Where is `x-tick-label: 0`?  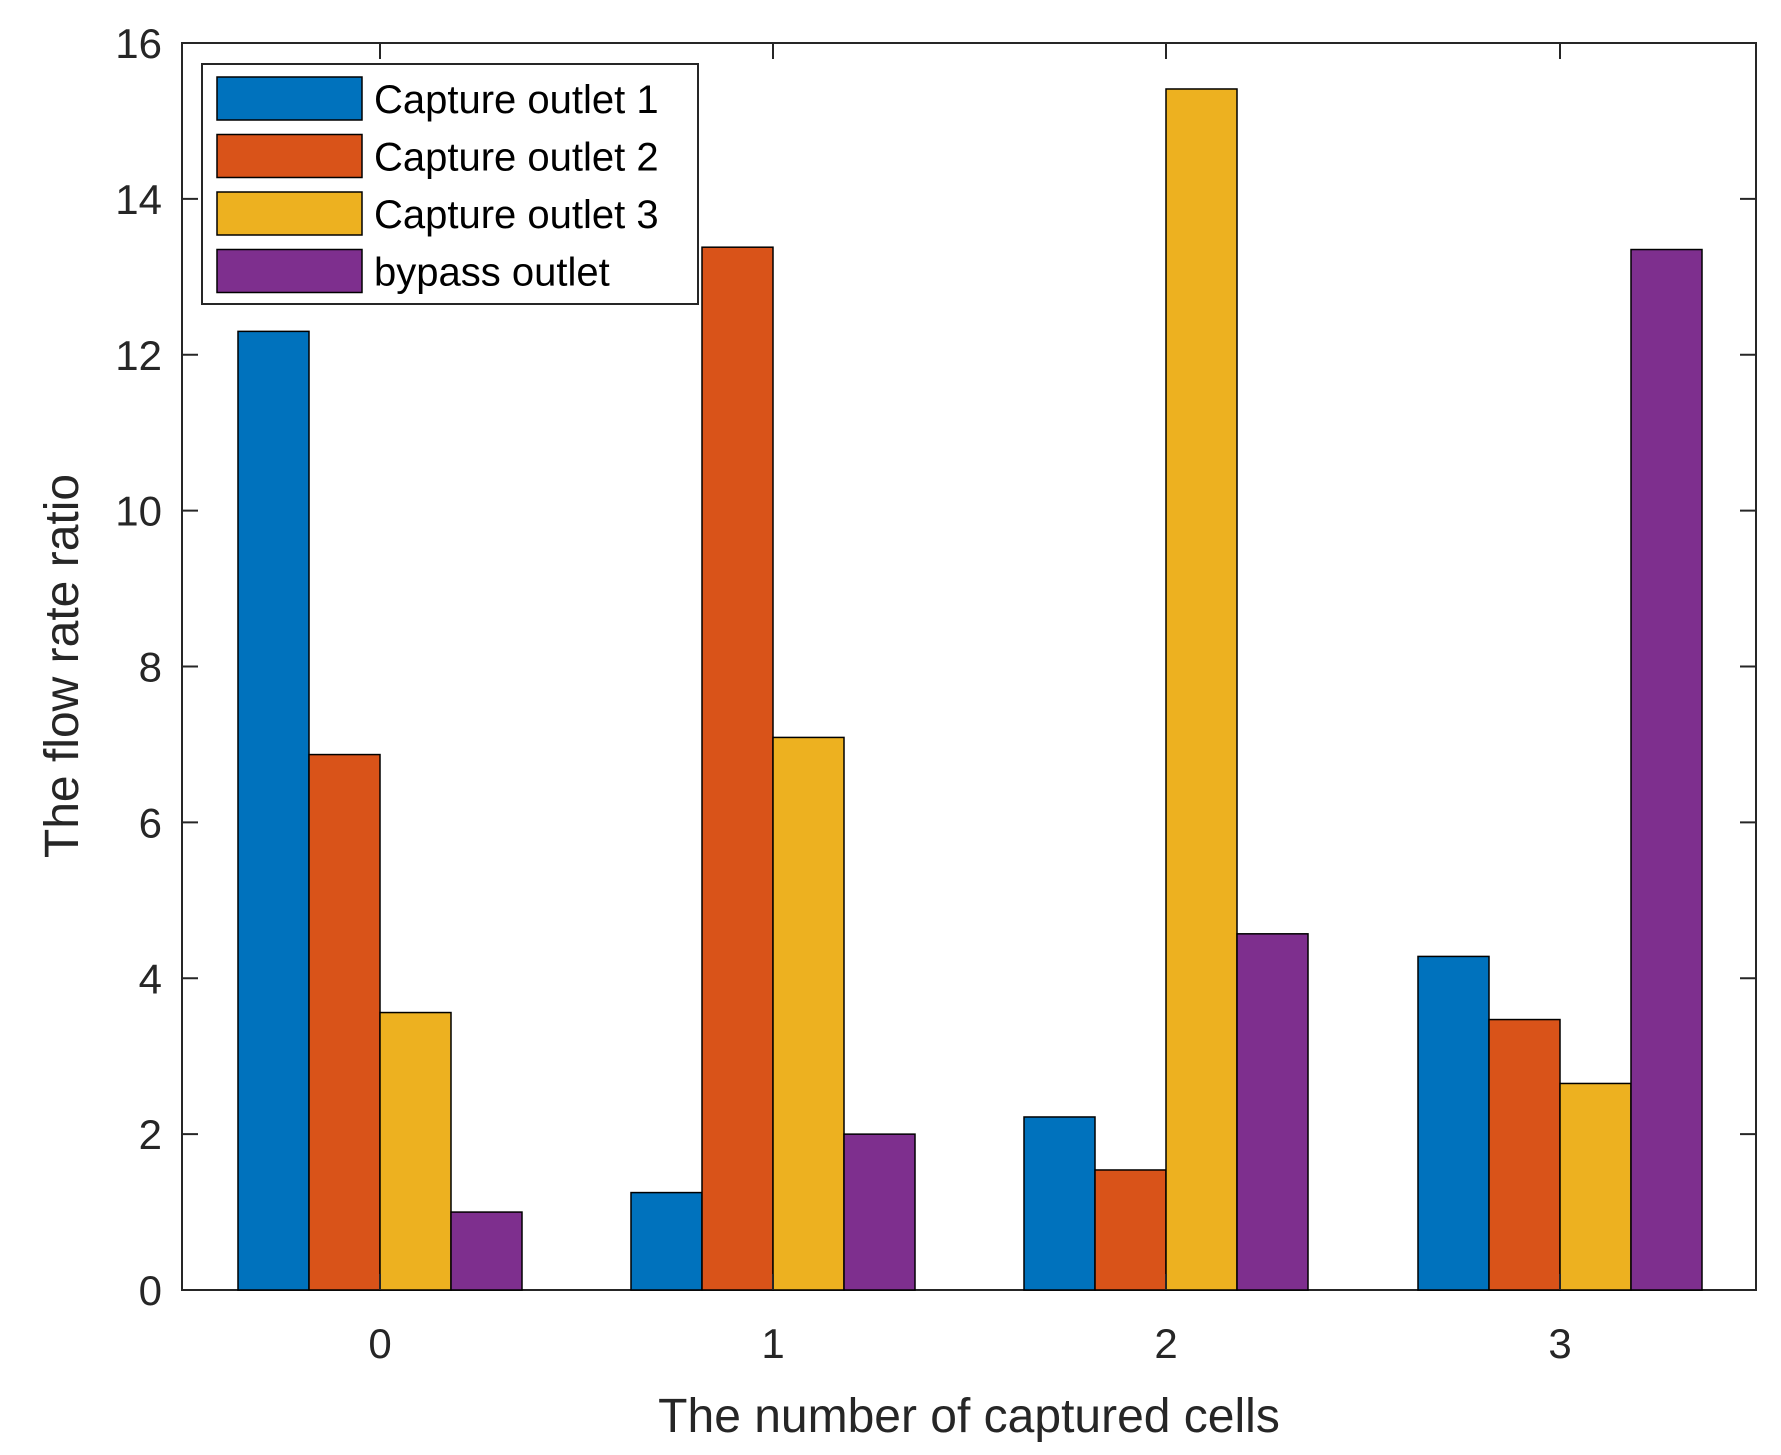 x-tick-label: 0 is located at coordinates (379, 1343).